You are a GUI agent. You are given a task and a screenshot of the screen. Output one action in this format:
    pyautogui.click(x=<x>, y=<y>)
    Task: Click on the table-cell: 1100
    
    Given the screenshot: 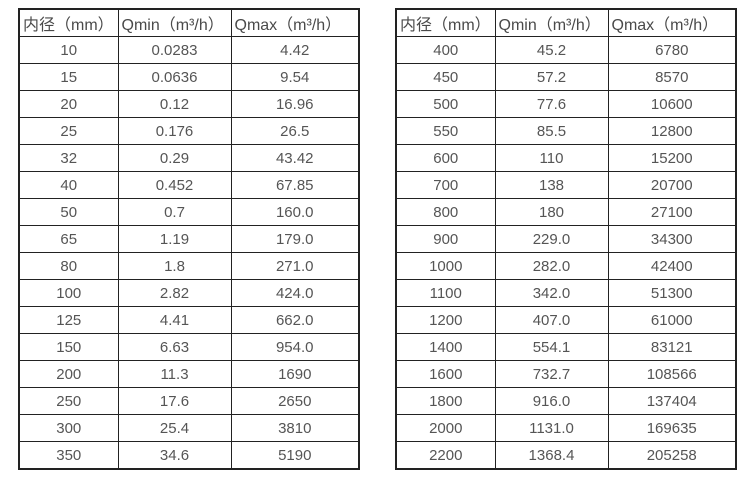 What is the action you would take?
    pyautogui.click(x=445, y=293)
    